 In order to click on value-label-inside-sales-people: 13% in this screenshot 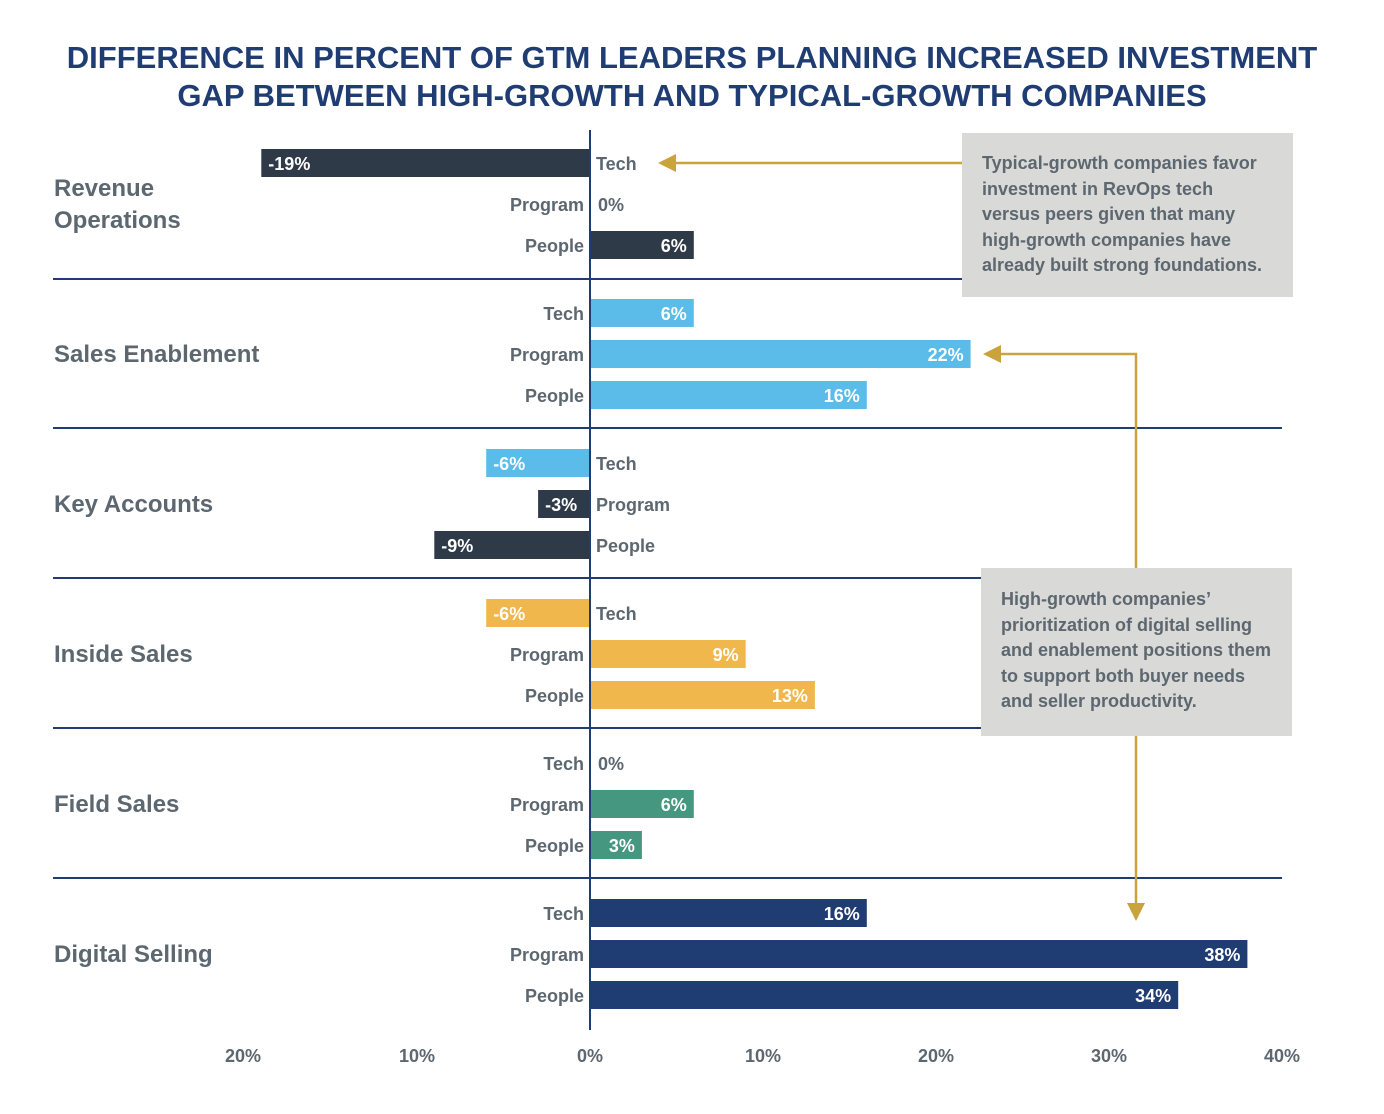, I will do `click(790, 696)`.